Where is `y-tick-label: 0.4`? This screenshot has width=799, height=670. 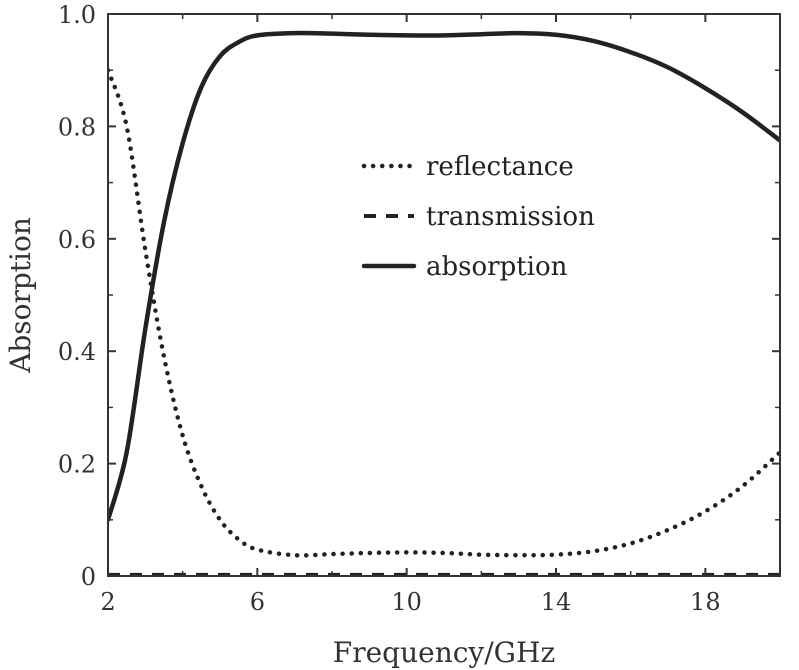 y-tick-label: 0.4 is located at coordinates (77, 352).